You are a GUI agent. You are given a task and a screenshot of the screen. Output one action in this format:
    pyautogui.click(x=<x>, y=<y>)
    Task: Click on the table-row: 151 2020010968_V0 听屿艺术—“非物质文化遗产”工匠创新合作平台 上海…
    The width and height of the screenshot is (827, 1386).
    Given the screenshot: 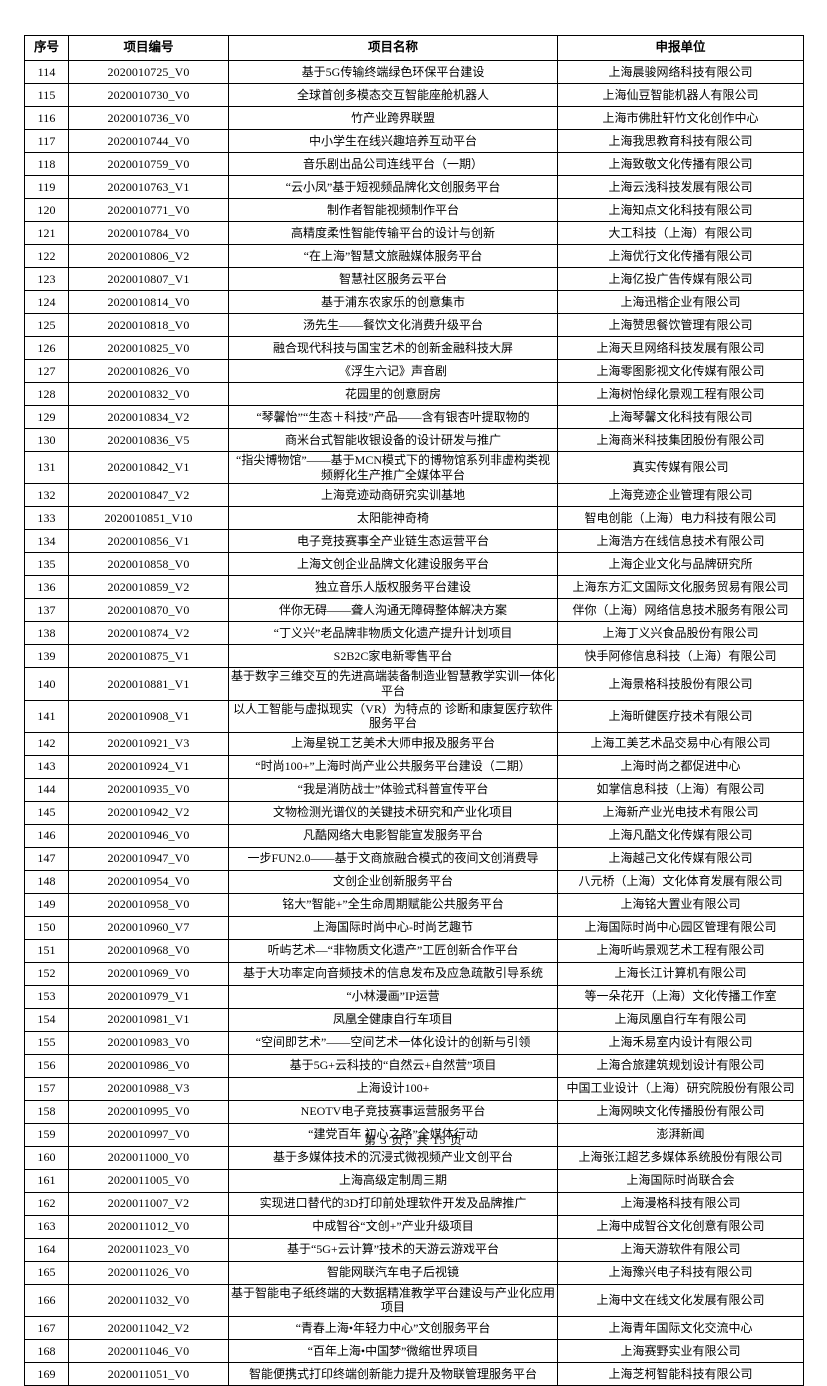 What is the action you would take?
    pyautogui.click(x=414, y=950)
    